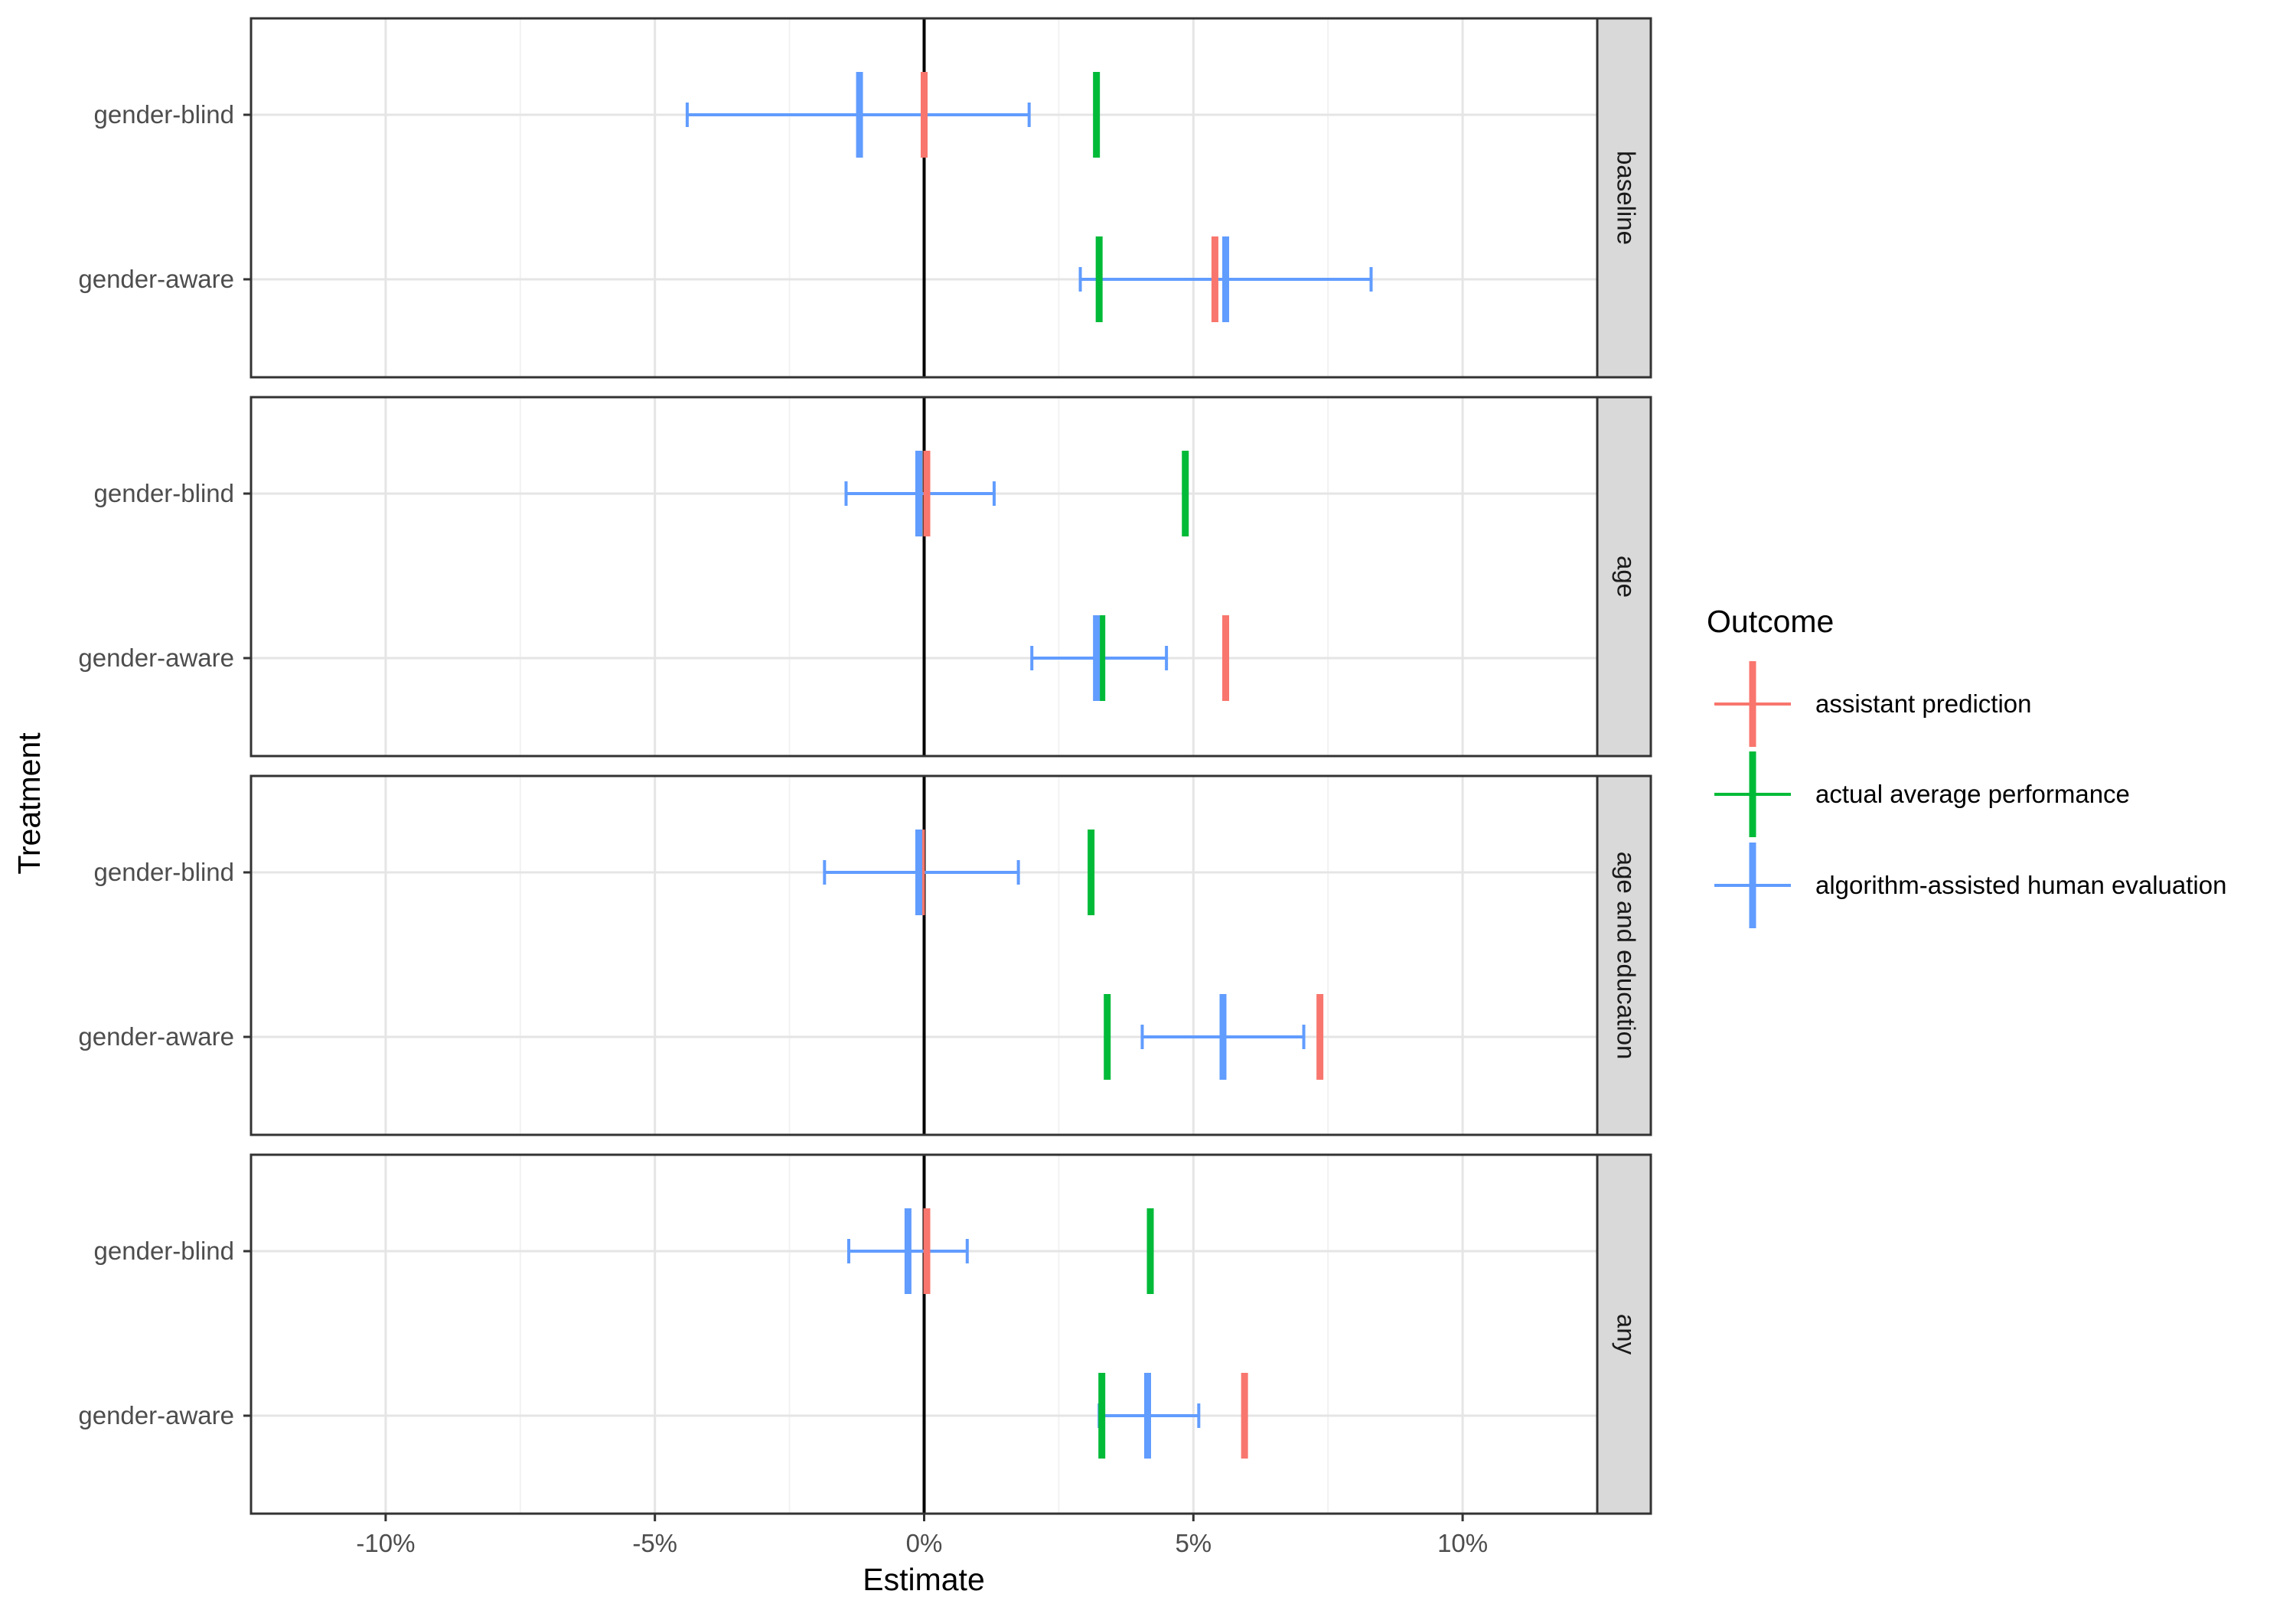 Image resolution: width=2296 pixels, height=1607 pixels. What do you see at coordinates (654, 1543) in the screenshot?
I see `x-tick-label: -5%` at bounding box center [654, 1543].